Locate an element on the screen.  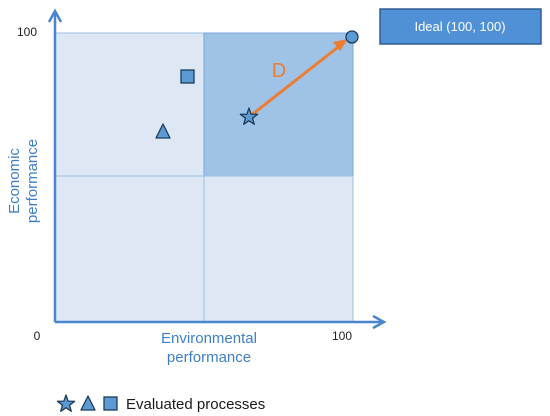
y-axis-title-line2: performance is located at coordinates (32, 181).